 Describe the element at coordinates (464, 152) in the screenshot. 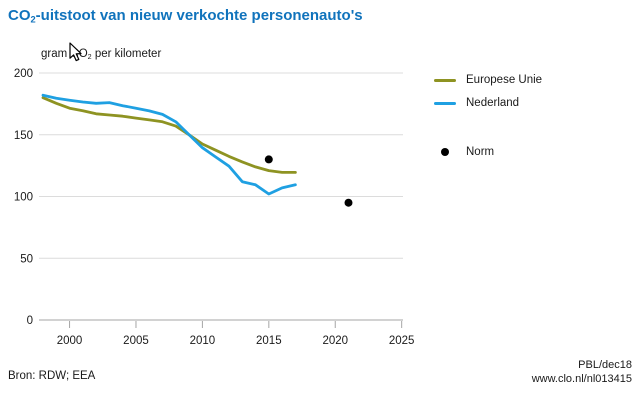

I see `legend-item-norm: Norm` at that location.